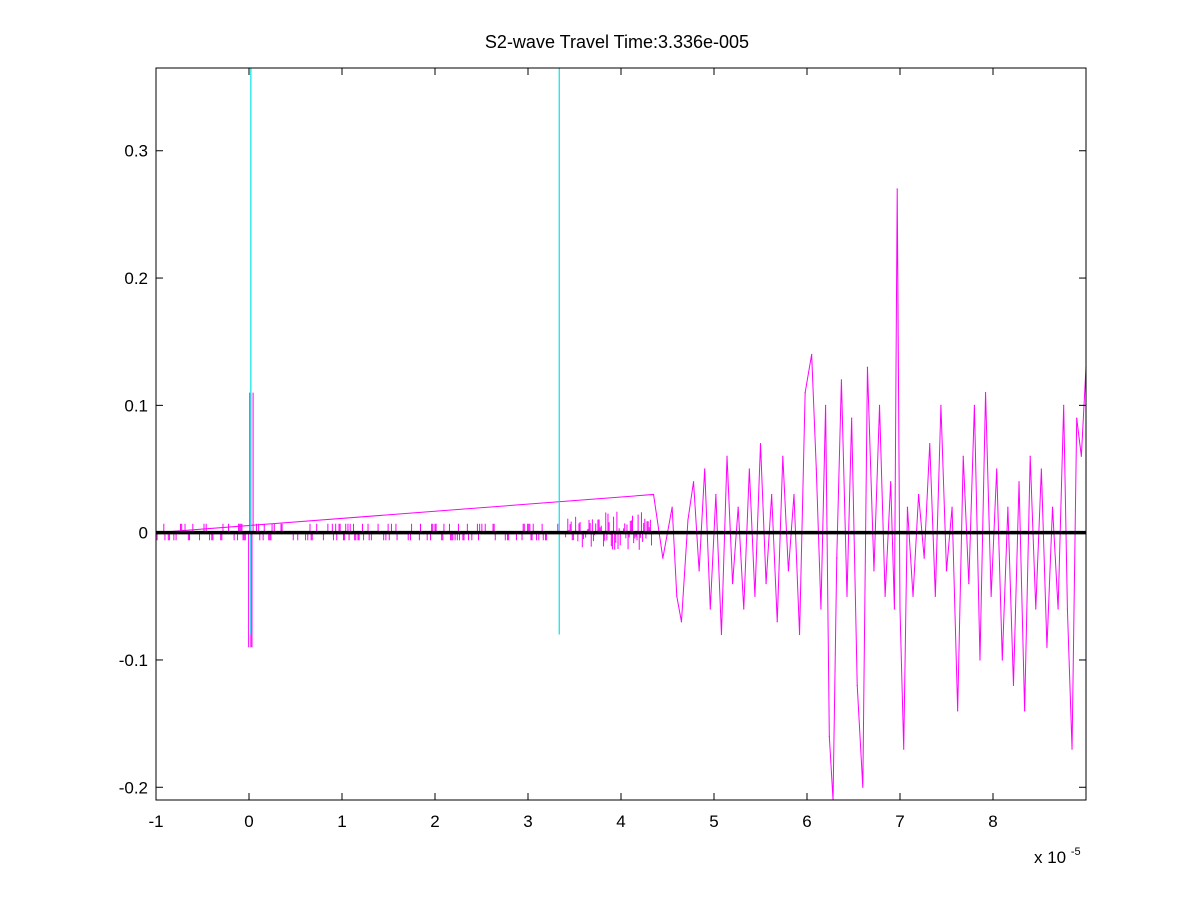  I want to click on y-tick-label: 0, so click(143, 533).